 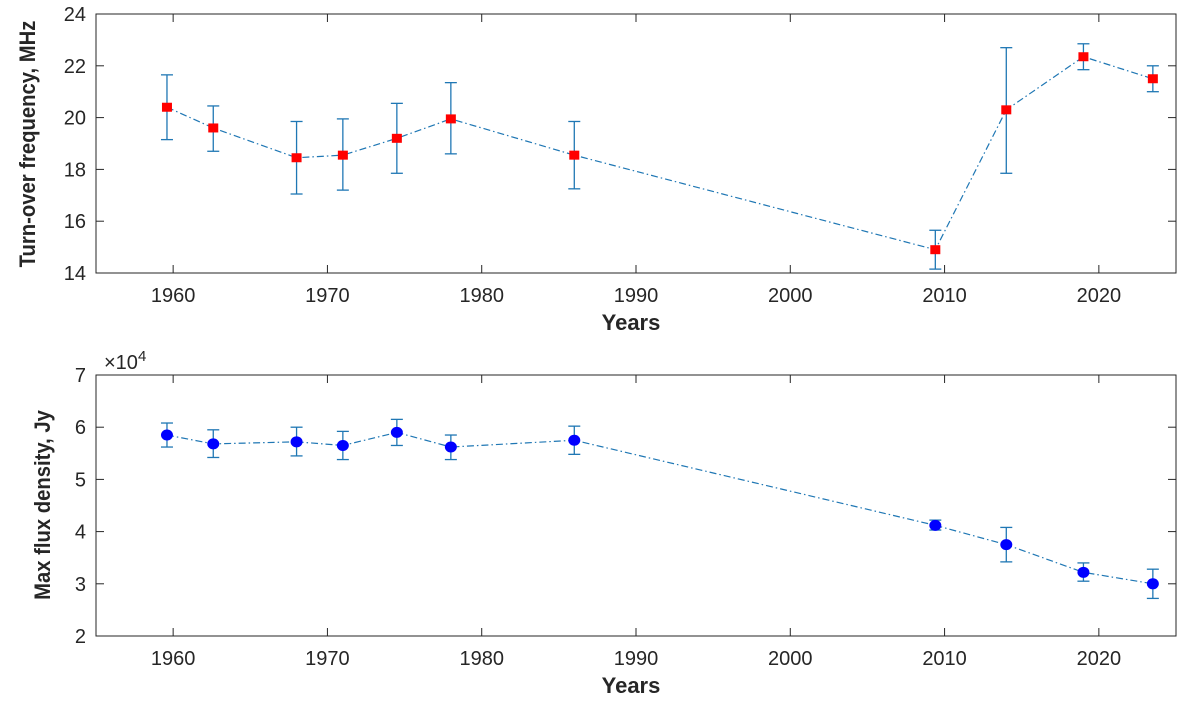 What do you see at coordinates (75, 15) in the screenshot?
I see `y-tick-label: 24` at bounding box center [75, 15].